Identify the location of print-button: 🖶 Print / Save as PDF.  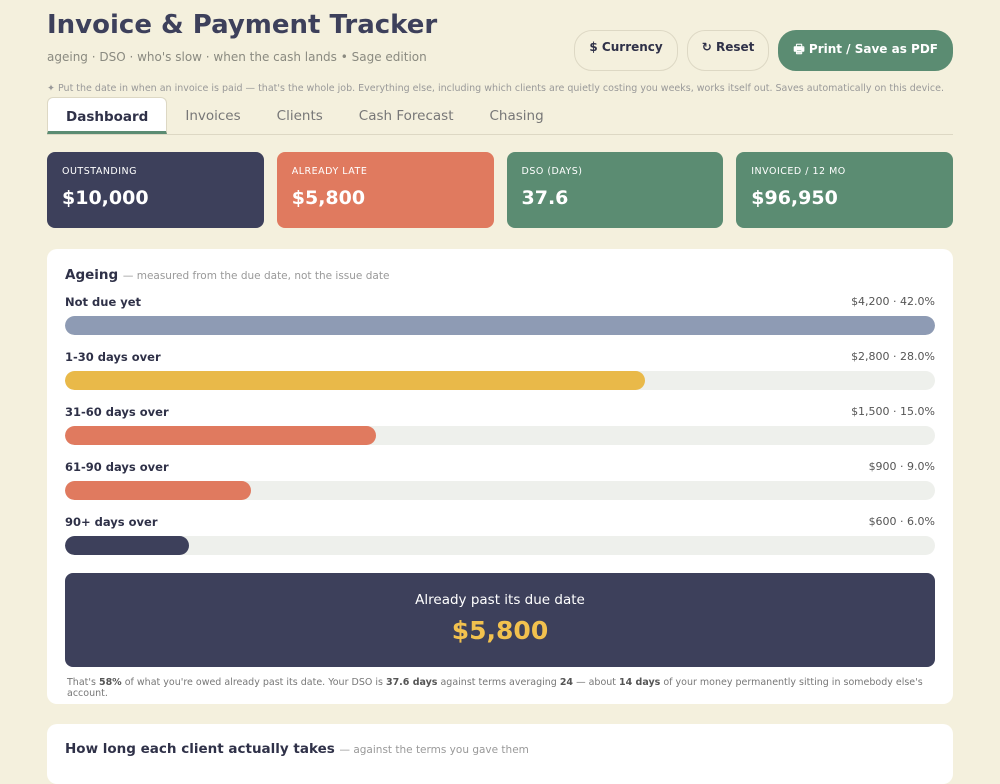
(865, 50).